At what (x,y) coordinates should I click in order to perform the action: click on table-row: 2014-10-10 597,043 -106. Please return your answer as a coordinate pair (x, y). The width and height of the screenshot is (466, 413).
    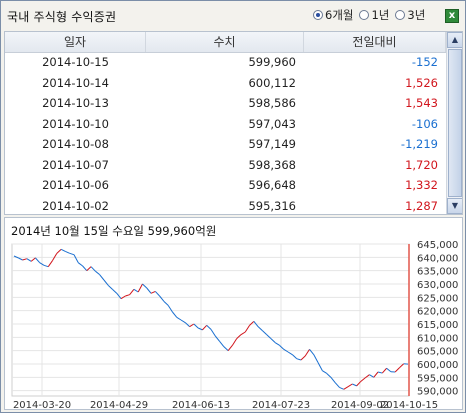
    Looking at the image, I should click on (225, 124).